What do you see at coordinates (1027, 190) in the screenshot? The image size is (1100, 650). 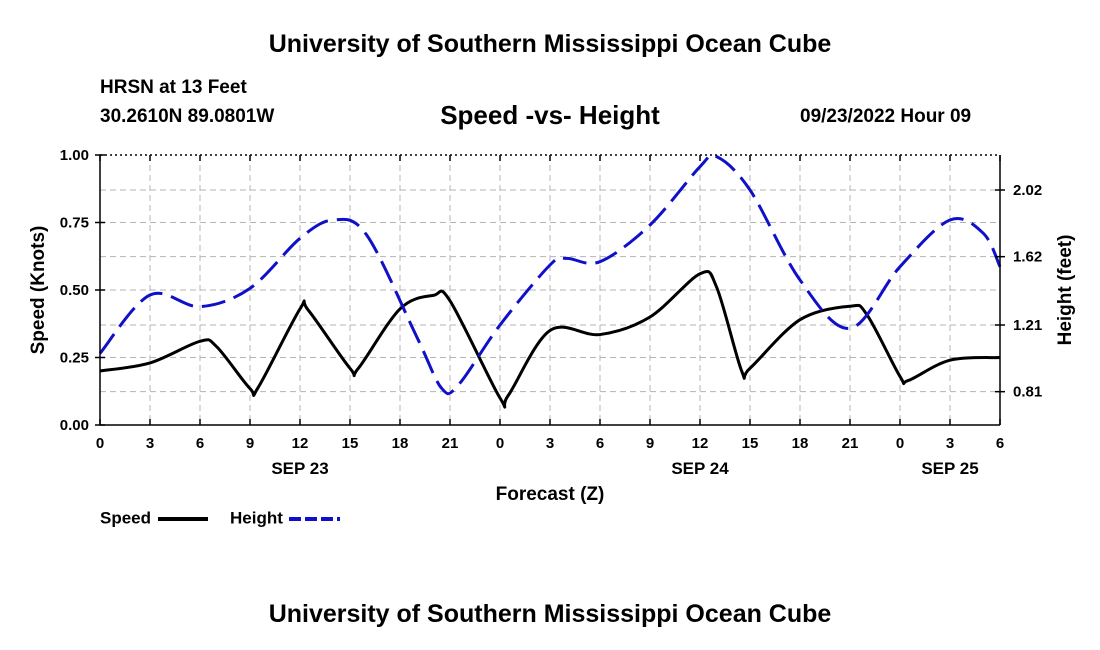 I see `y2-tick-label: 2.02` at bounding box center [1027, 190].